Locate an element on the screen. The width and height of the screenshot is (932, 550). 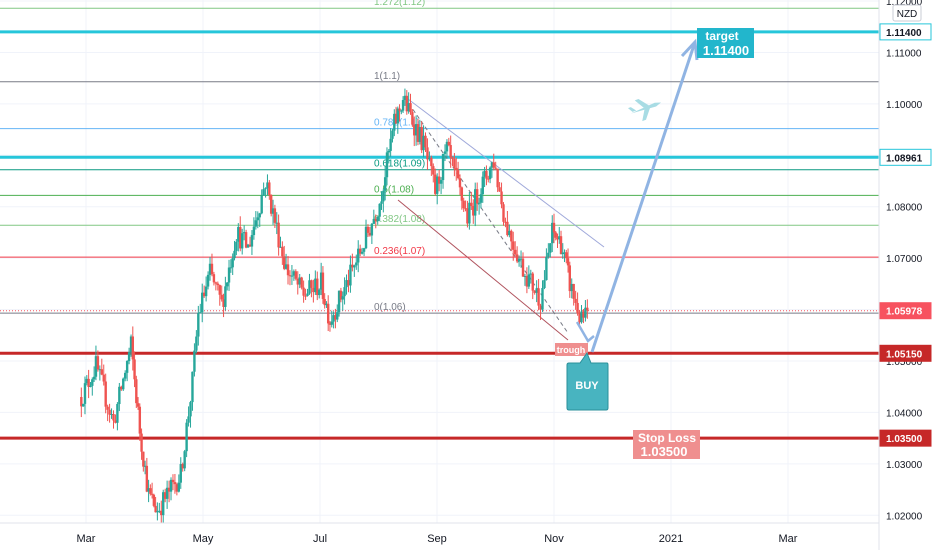
stop-loss-callout: Stop Loss 1.03500 is located at coordinates (666, 444).